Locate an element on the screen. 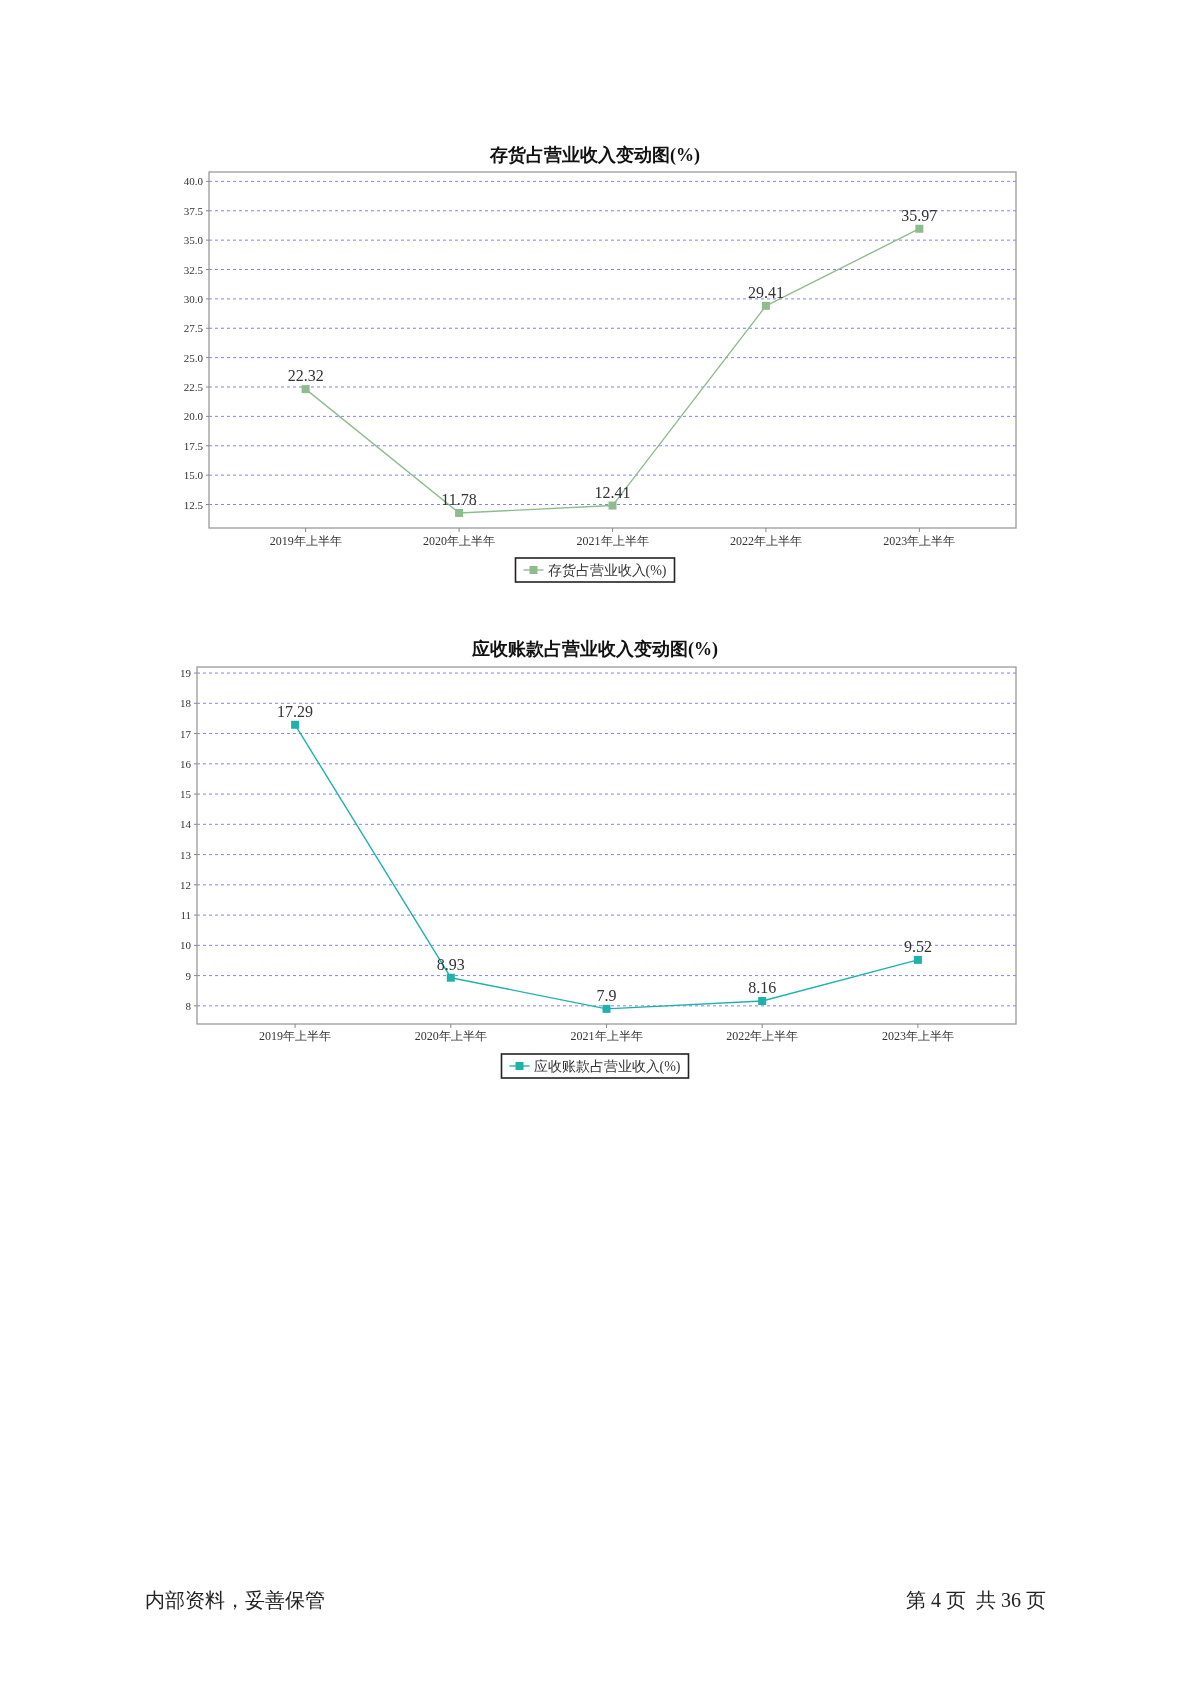 This screenshot has height=1684, width=1191. data-label: 35.97 is located at coordinates (919, 215).